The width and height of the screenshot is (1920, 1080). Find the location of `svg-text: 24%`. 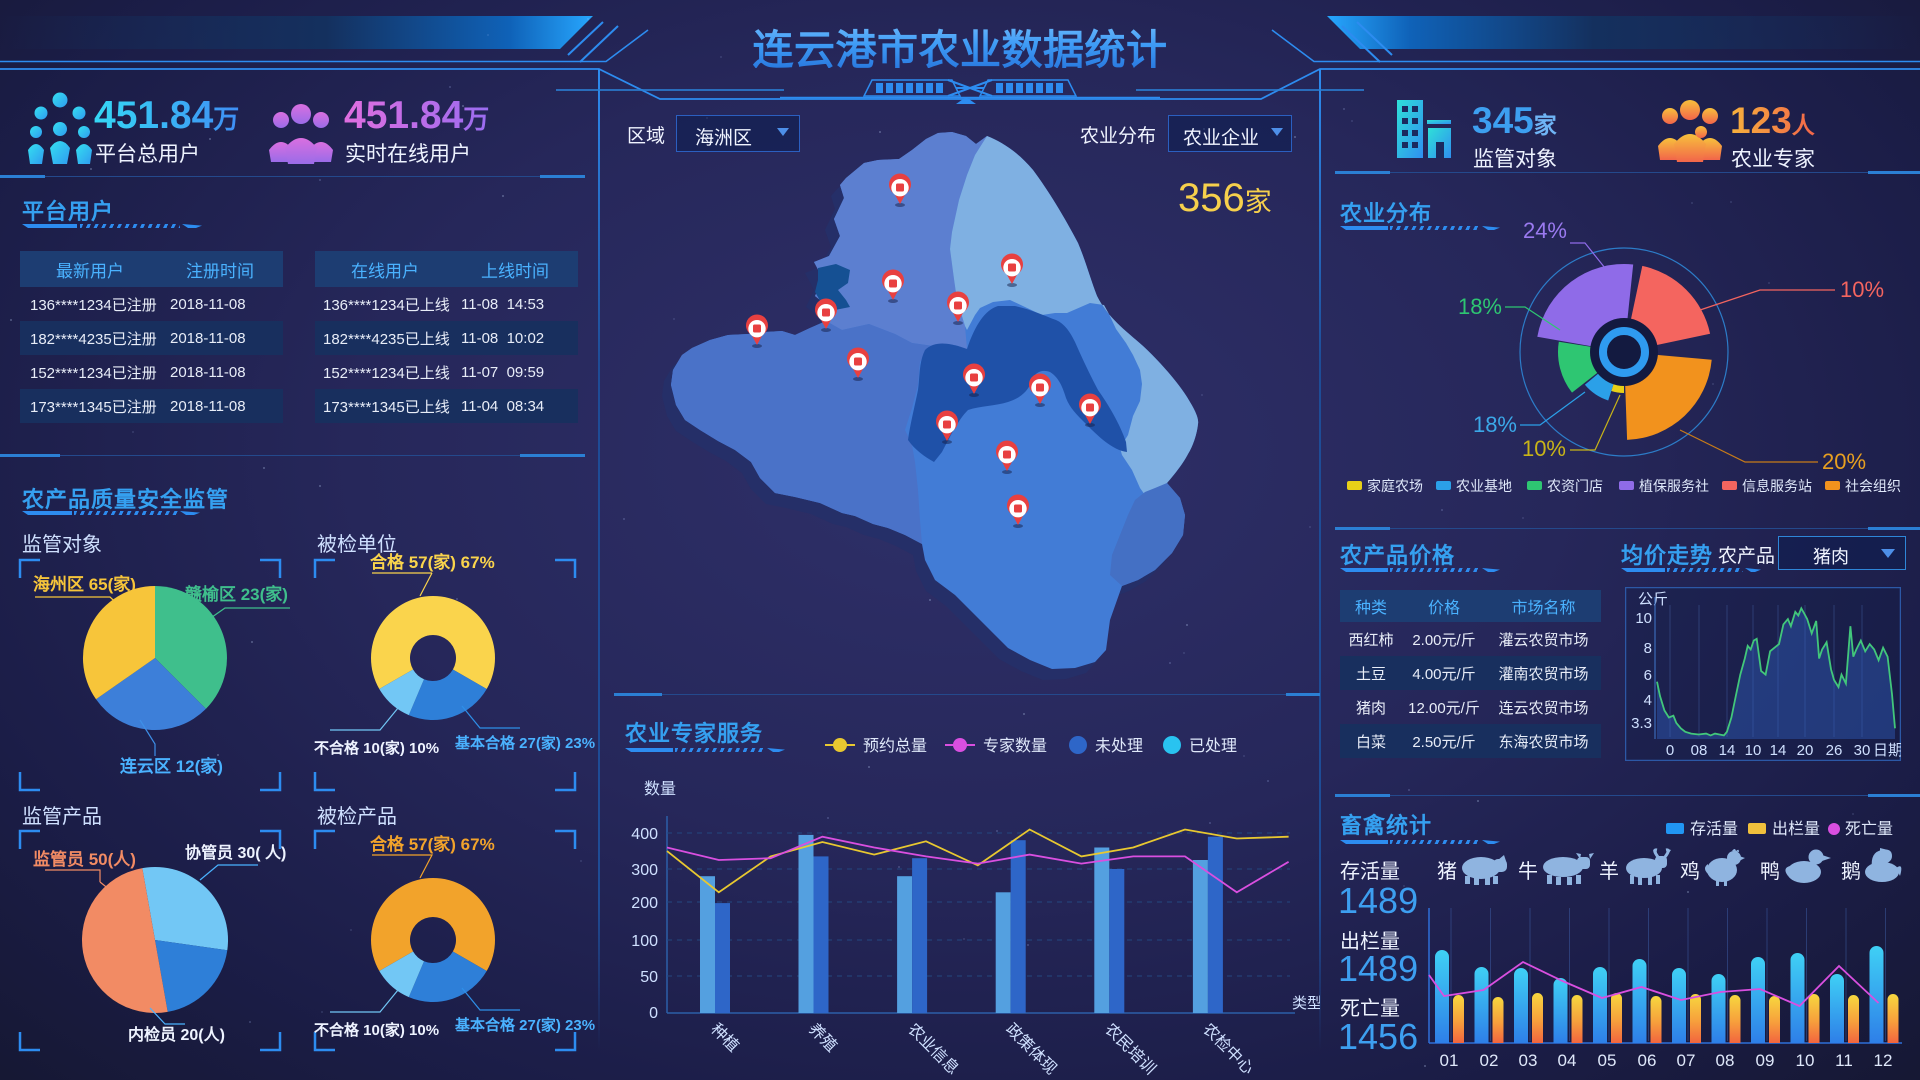

svg-text: 24% is located at coordinates (1545, 230).